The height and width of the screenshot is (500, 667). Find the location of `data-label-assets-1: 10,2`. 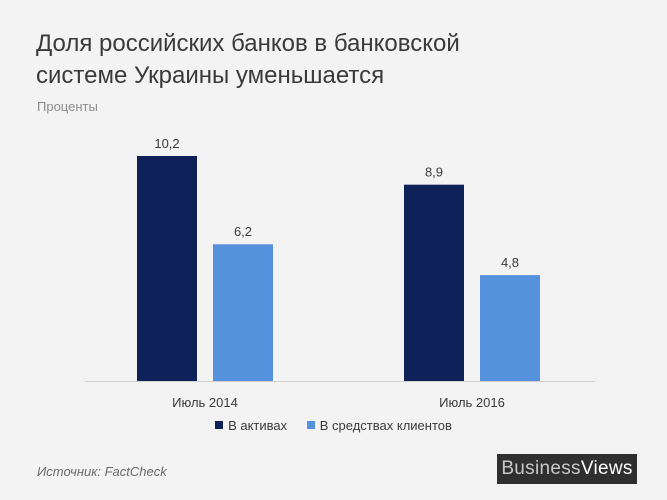

data-label-assets-1: 10,2 is located at coordinates (166, 143).